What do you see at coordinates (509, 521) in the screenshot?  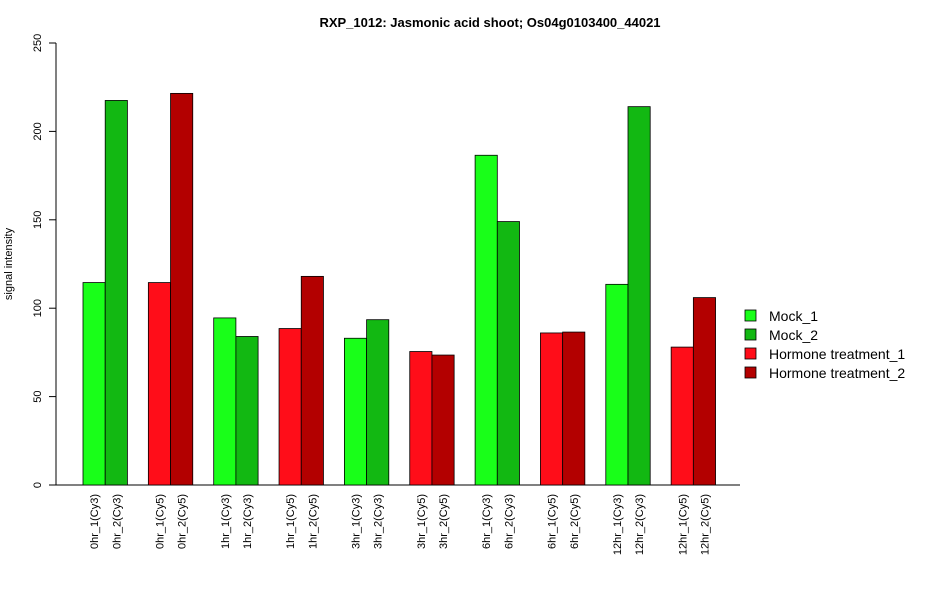 I see `x-tick-label: 6hr_2(Cy3)` at bounding box center [509, 521].